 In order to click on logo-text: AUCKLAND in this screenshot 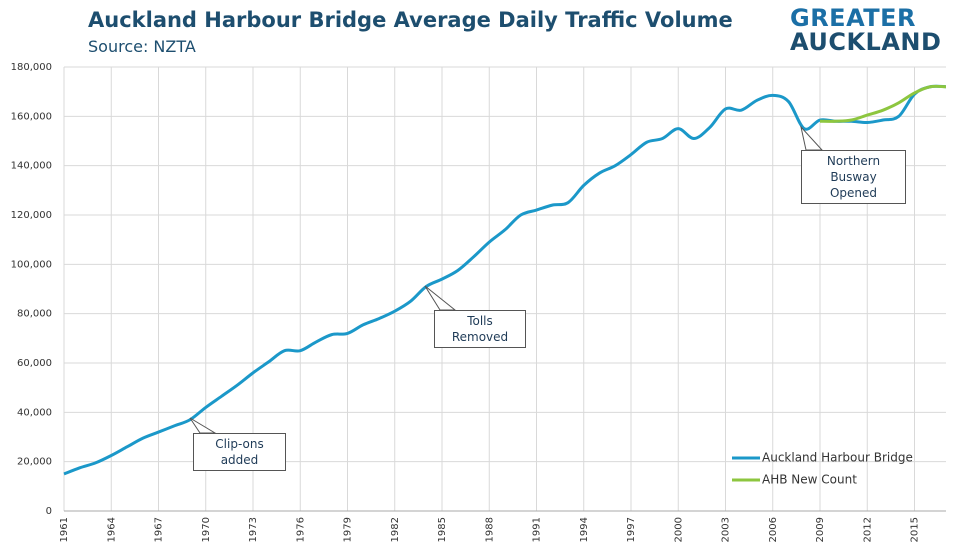, I will do `click(866, 42)`.